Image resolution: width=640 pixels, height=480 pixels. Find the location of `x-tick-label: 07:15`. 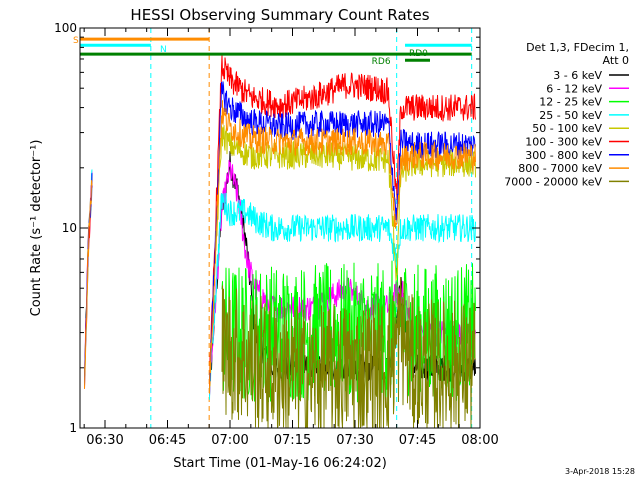

x-tick-label: 07:15 is located at coordinates (292, 440).